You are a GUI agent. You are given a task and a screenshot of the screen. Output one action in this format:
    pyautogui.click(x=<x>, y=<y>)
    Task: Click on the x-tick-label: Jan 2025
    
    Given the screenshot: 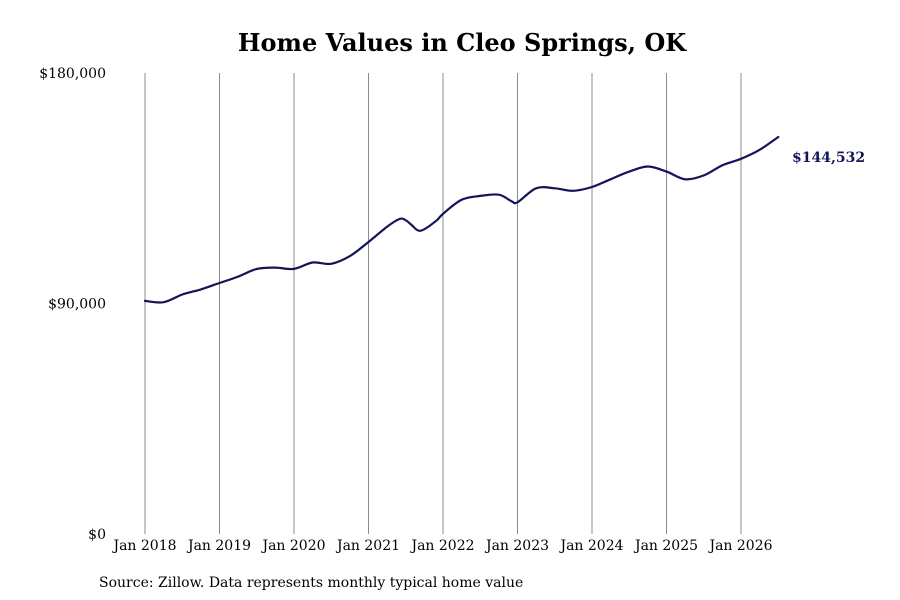 What is the action you would take?
    pyautogui.click(x=665, y=546)
    